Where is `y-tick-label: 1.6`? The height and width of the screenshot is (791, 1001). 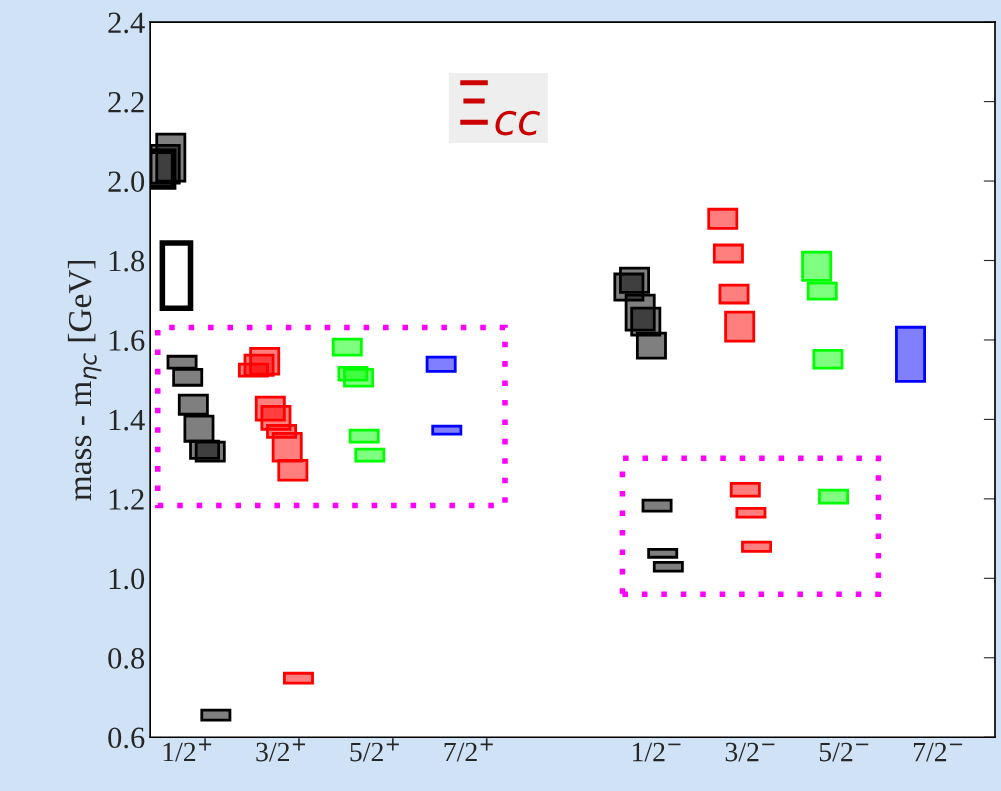
y-tick-label: 1.6 is located at coordinates (127, 340).